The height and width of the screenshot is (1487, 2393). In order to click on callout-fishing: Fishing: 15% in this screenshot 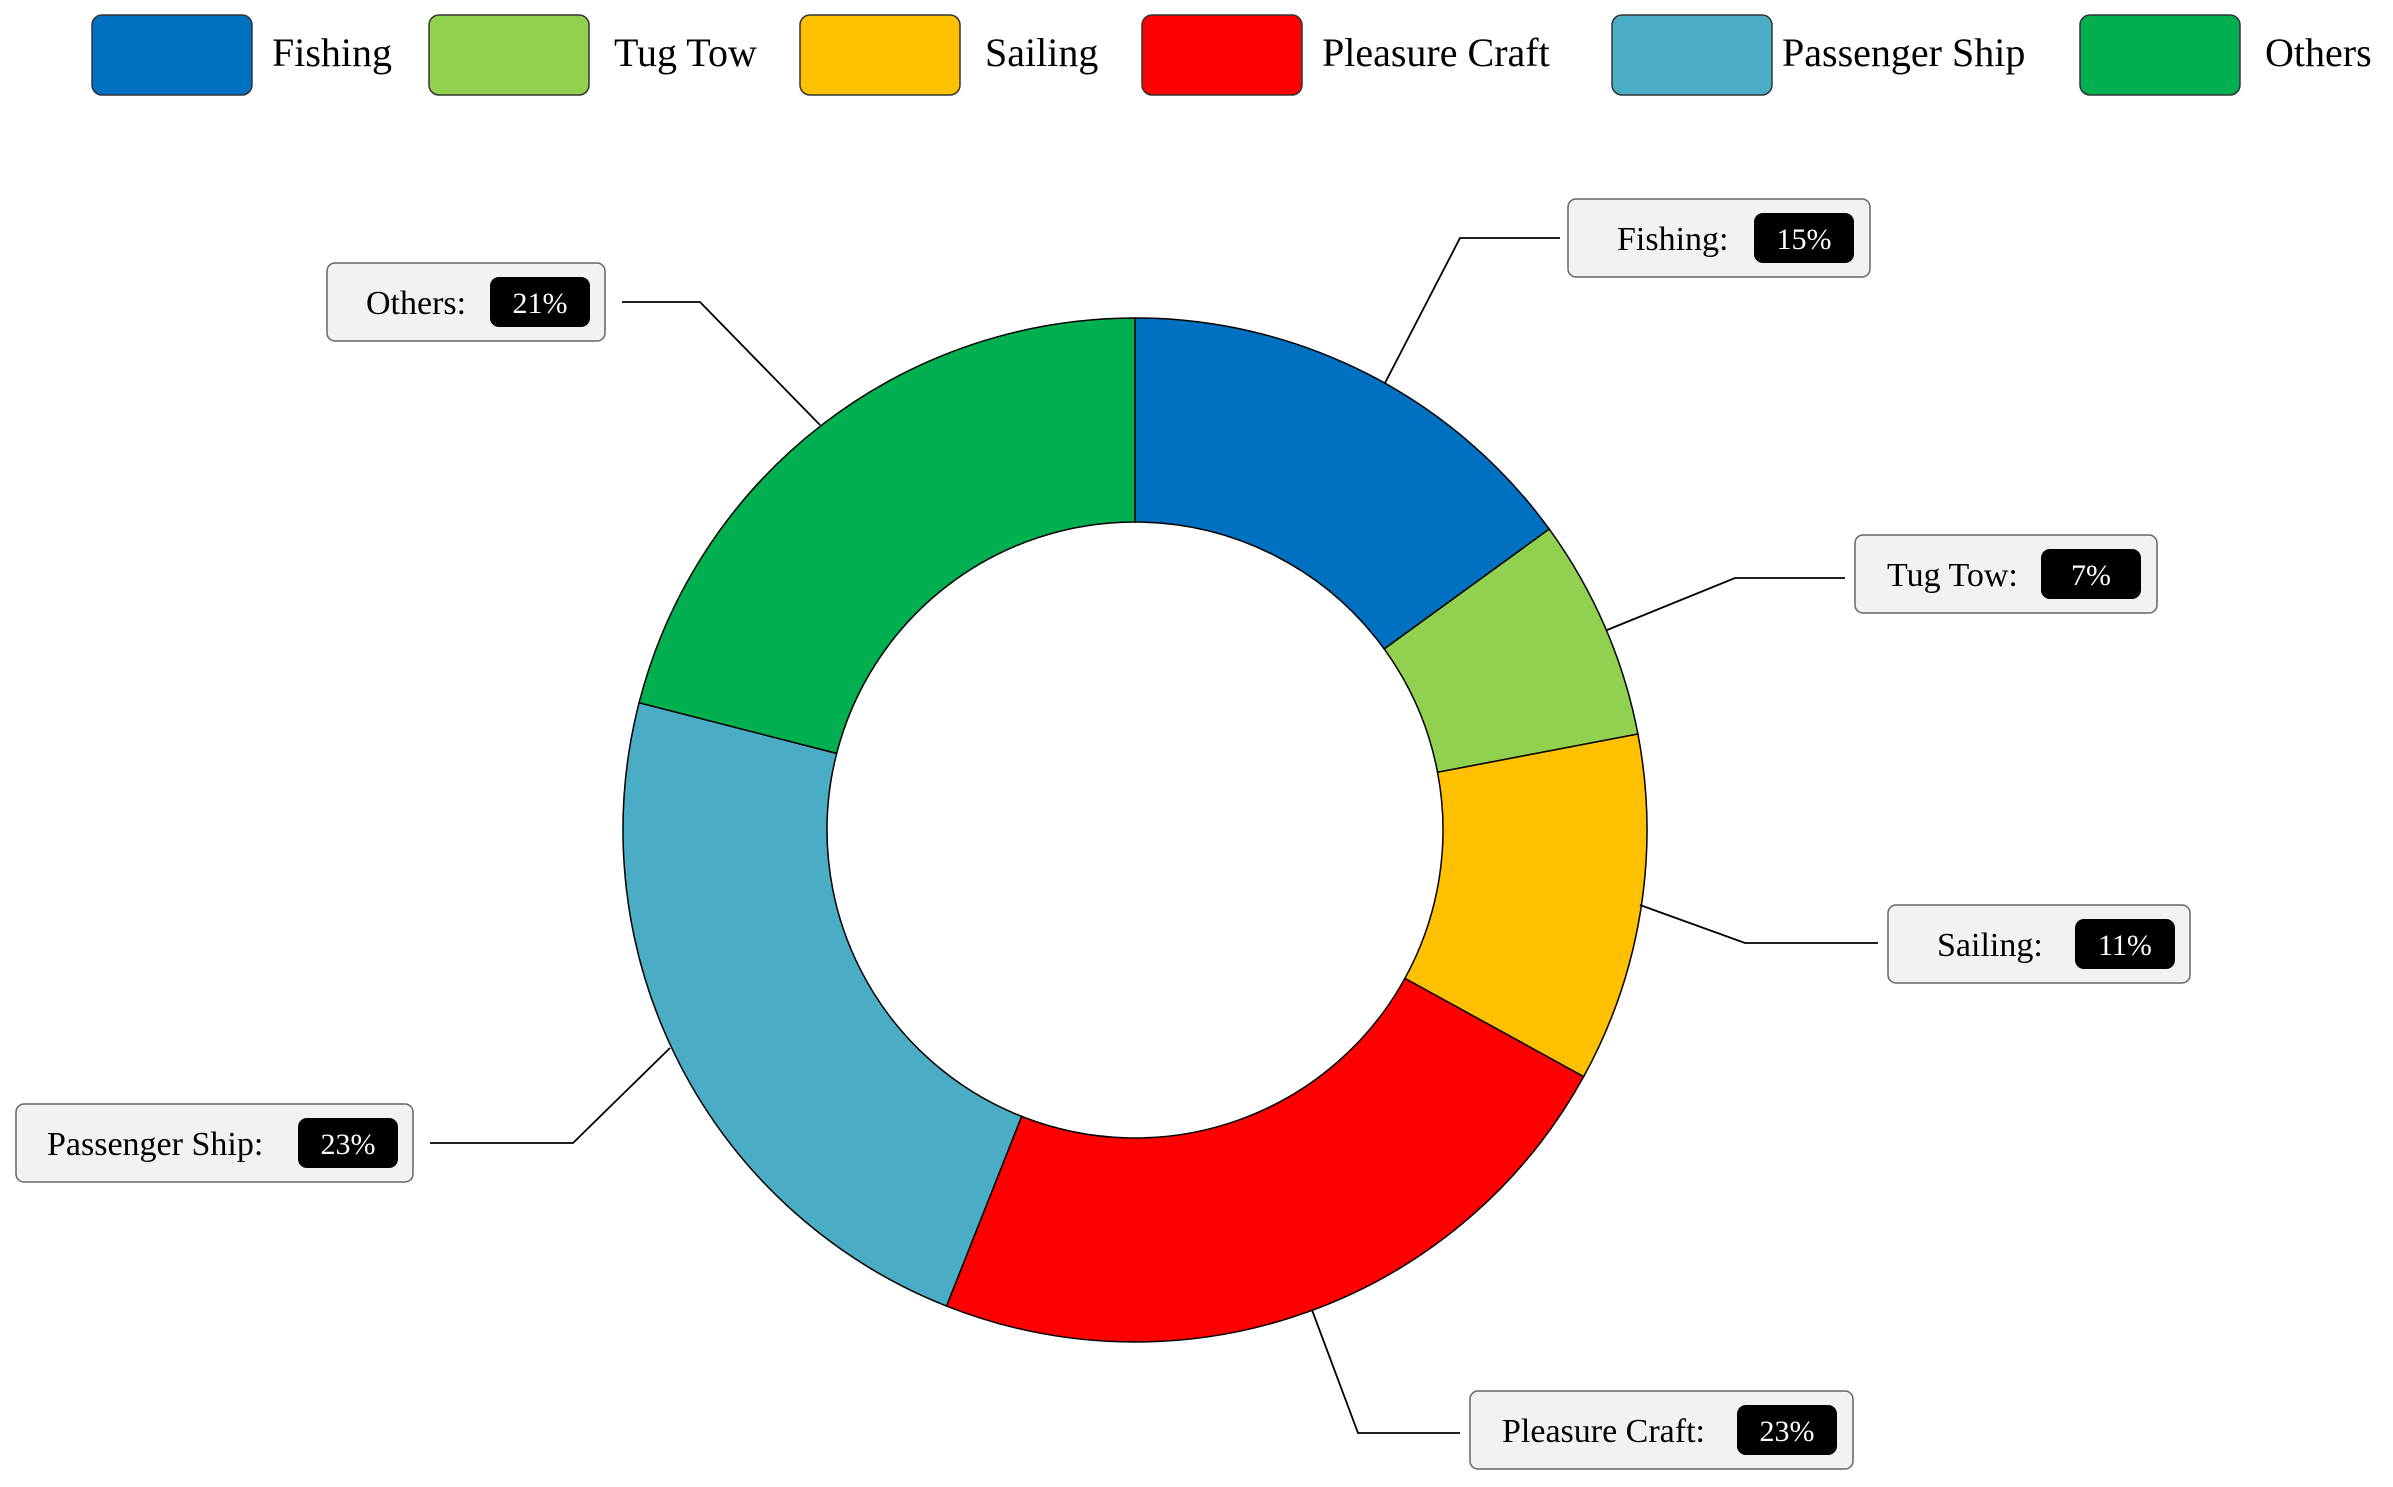, I will do `click(1719, 238)`.